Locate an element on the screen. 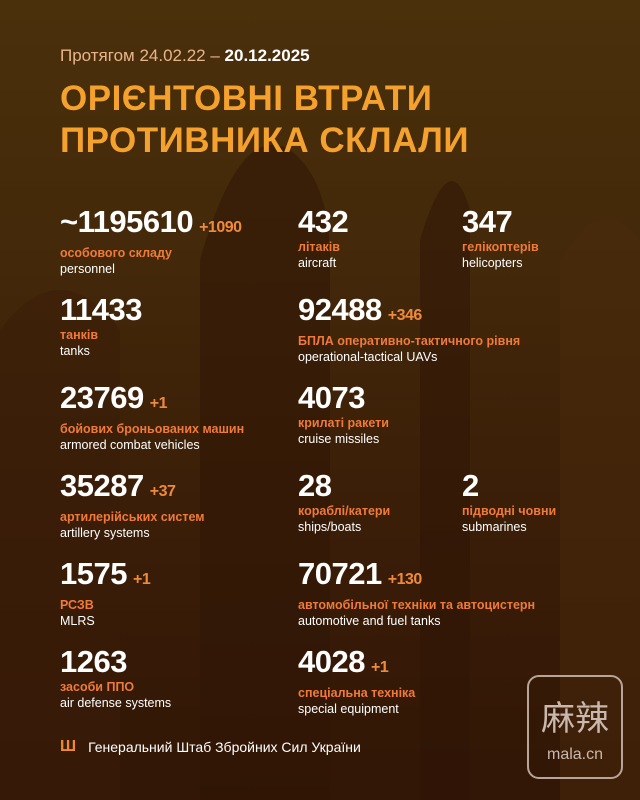 Image resolution: width=640 pixels, height=800 pixels. stat-label-en: cruise missiles is located at coordinates (339, 439).